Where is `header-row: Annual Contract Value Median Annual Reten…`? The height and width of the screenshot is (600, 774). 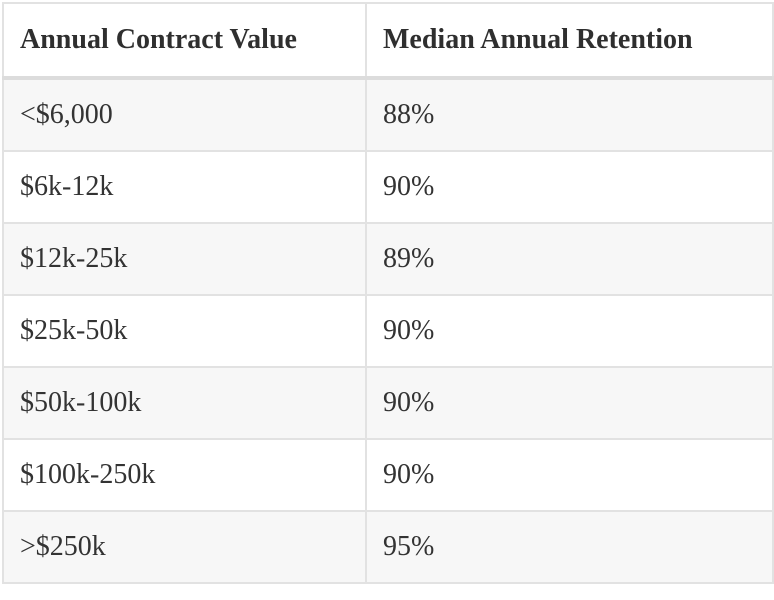 header-row: Annual Contract Value Median Annual Reten… is located at coordinates (388, 41).